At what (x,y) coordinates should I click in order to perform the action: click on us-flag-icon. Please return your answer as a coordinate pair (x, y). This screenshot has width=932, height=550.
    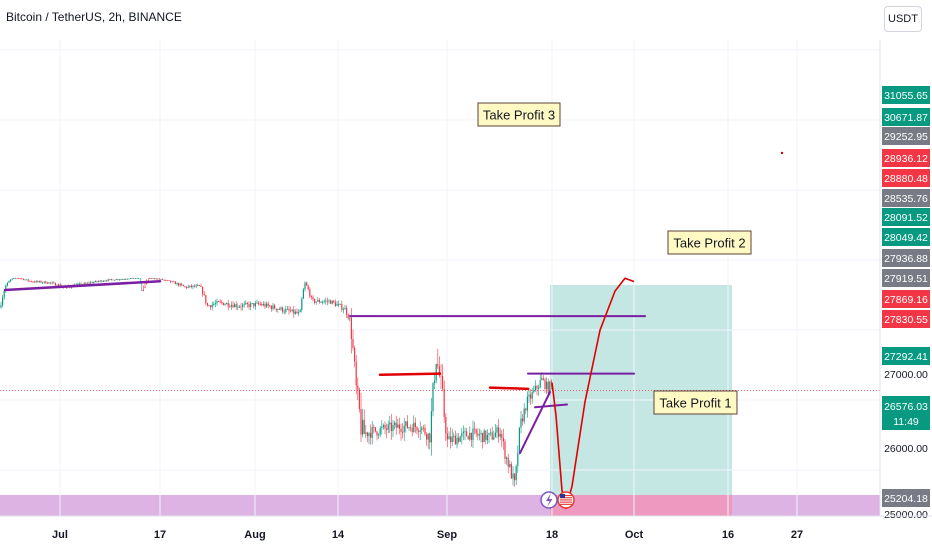
    Looking at the image, I should click on (566, 500).